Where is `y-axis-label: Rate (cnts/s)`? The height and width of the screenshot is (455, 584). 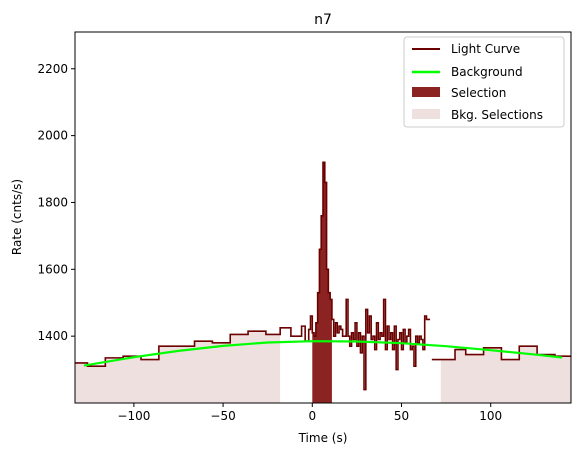 y-axis-label: Rate (cnts/s) is located at coordinates (17, 217).